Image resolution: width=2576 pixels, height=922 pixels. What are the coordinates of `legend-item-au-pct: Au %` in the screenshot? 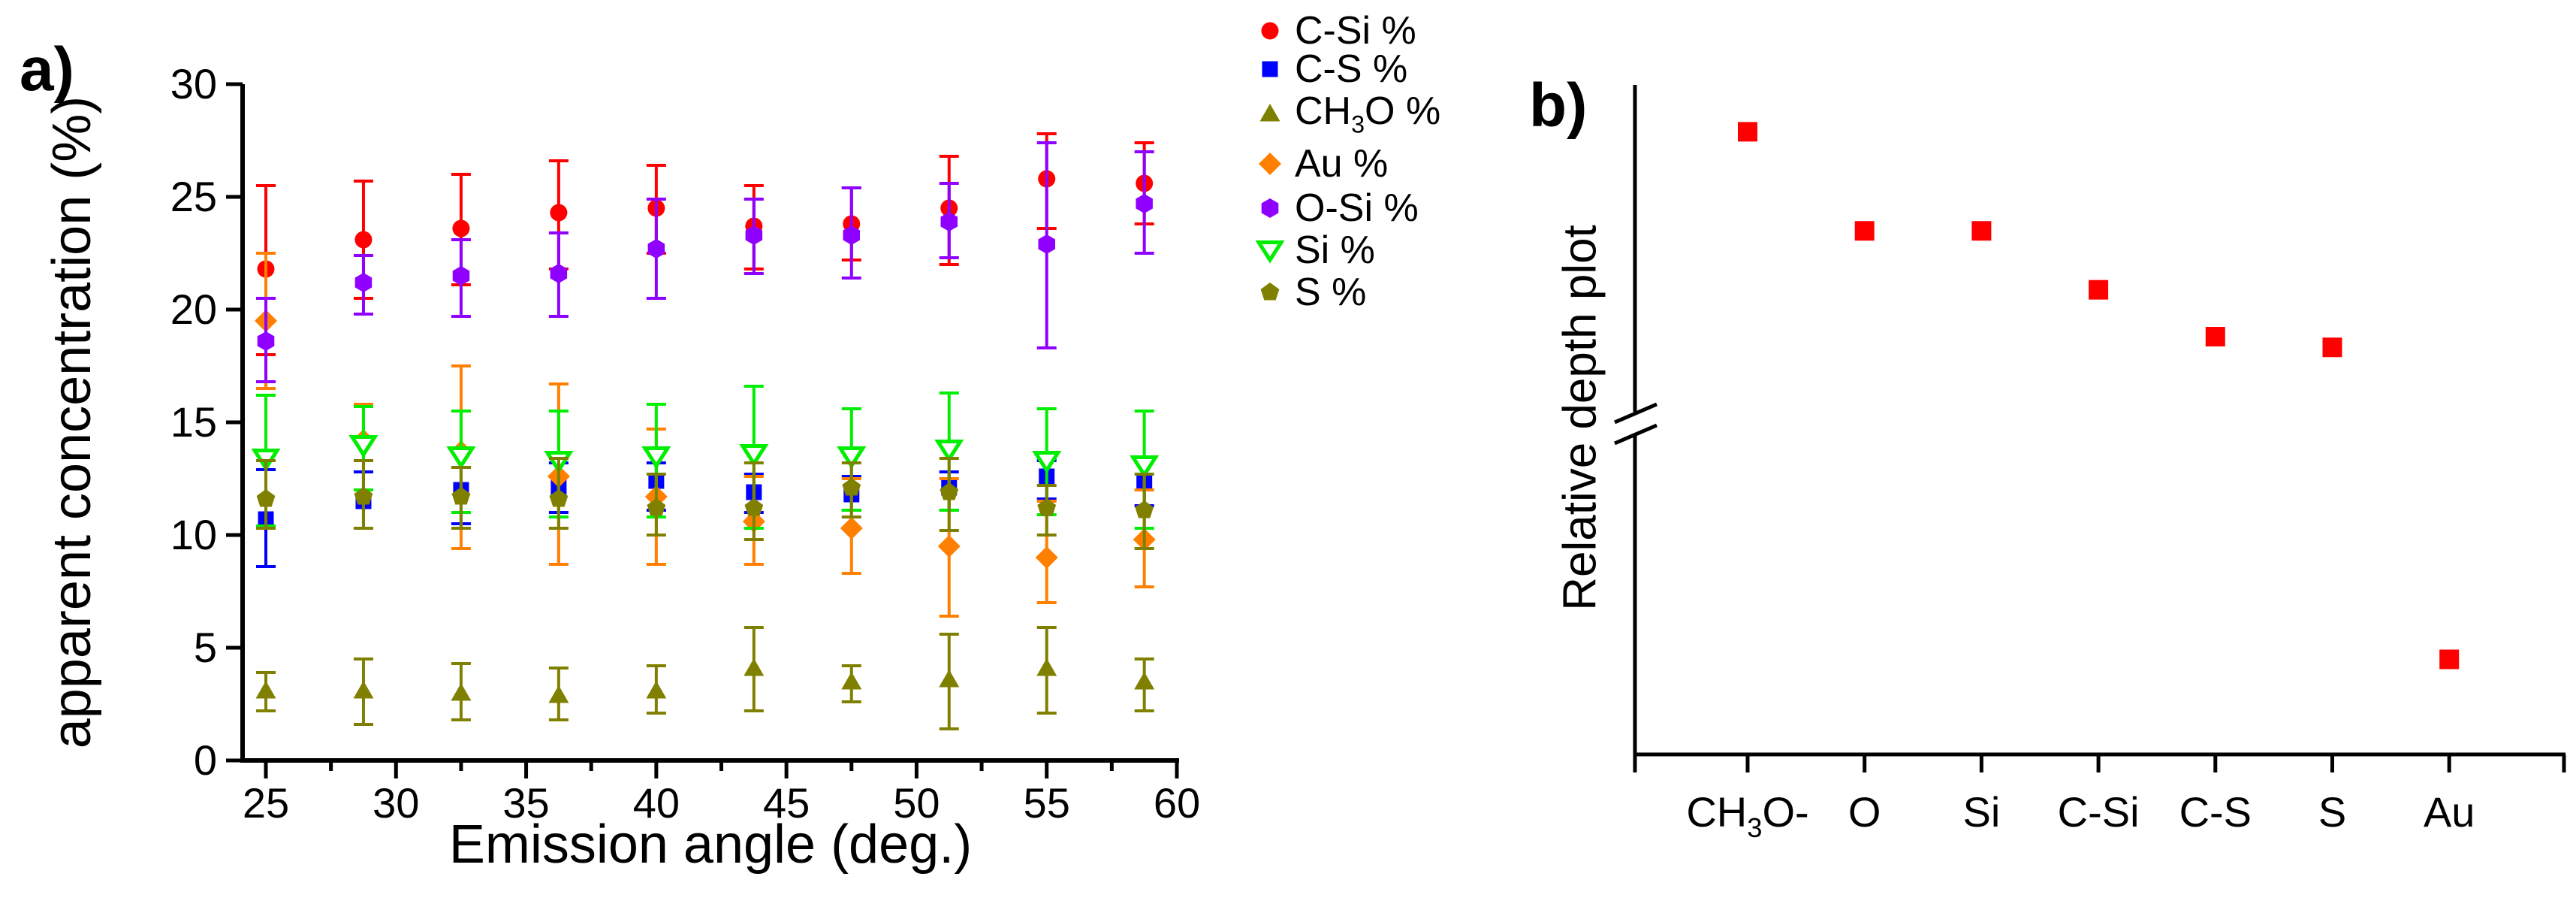 It's located at (1316, 164).